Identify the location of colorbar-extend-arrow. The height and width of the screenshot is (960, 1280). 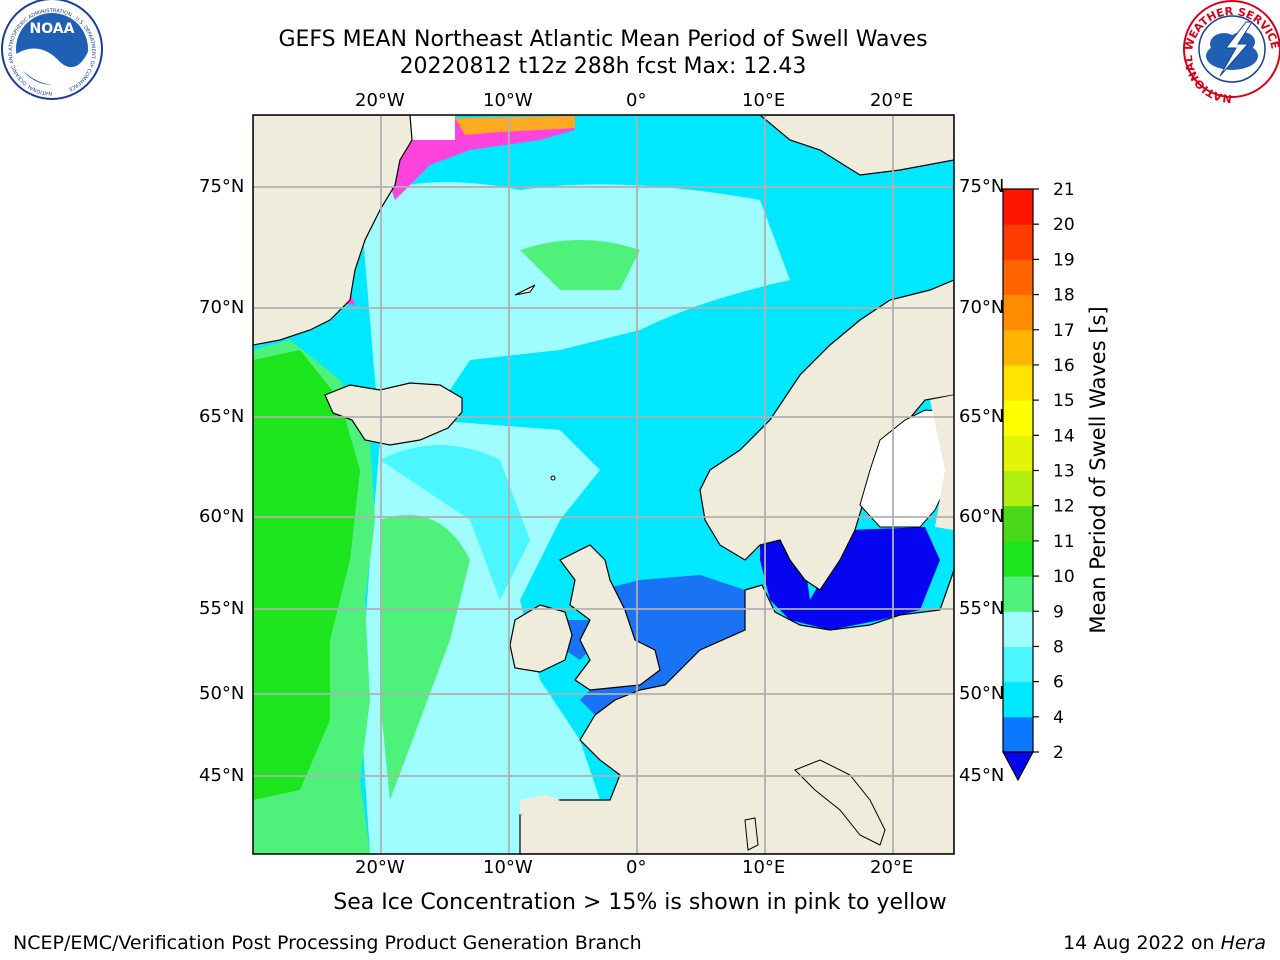
(1018, 766).